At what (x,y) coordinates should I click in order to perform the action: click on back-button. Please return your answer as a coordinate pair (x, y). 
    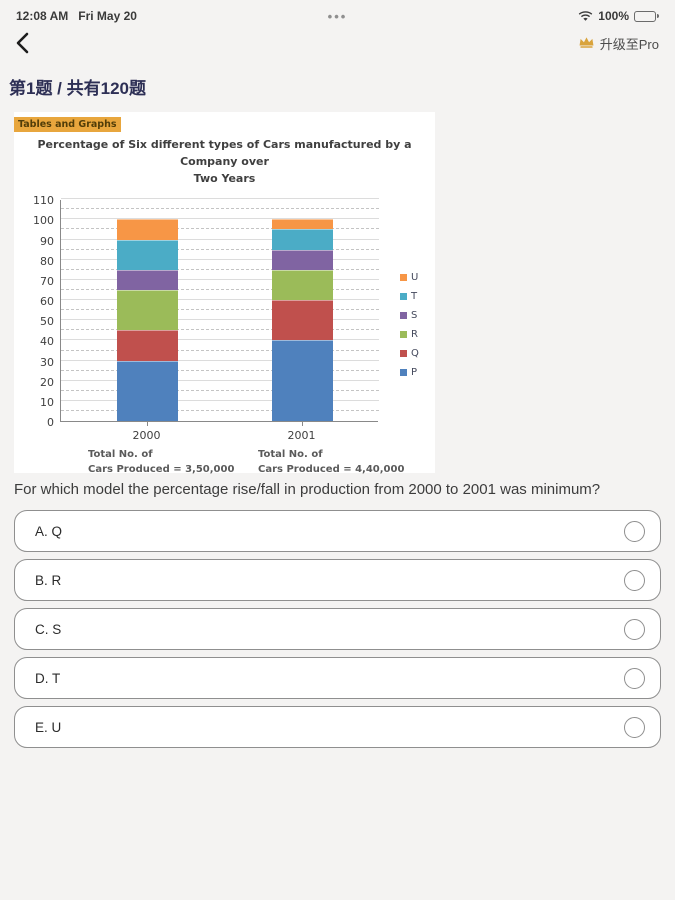
    Looking at the image, I should click on (28, 43).